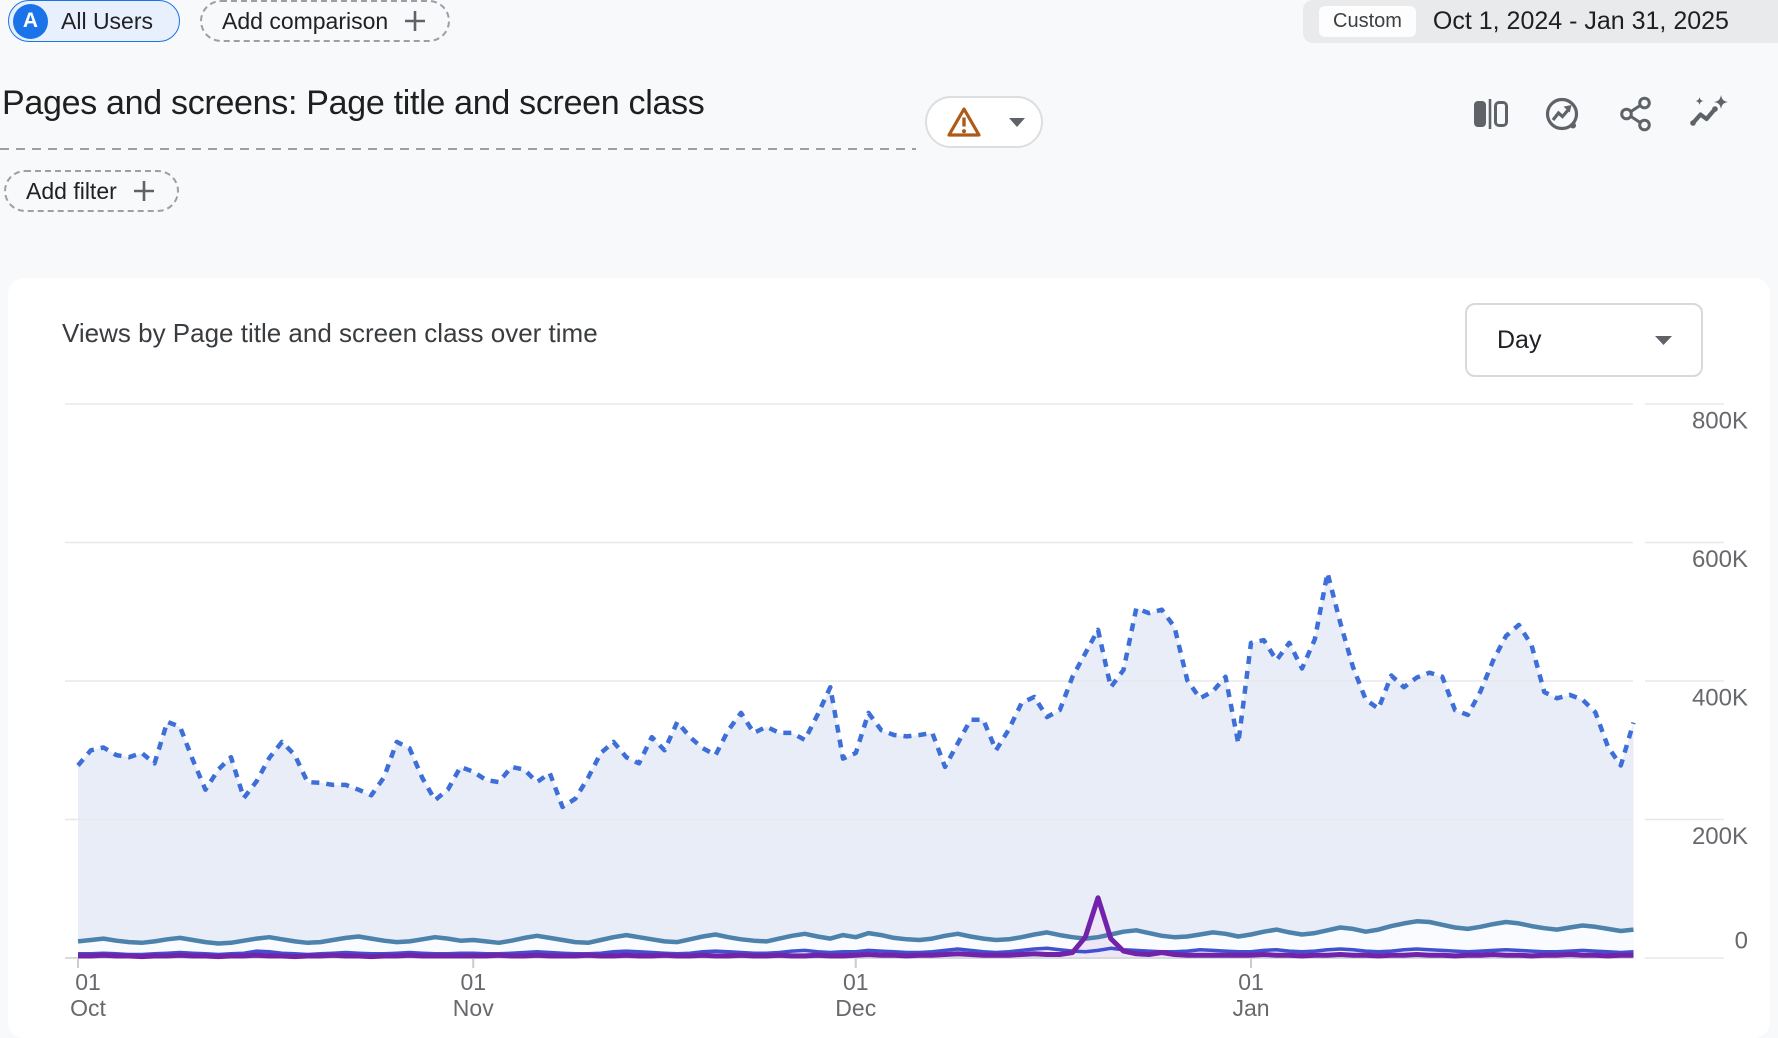  What do you see at coordinates (1584, 340) in the screenshot?
I see `granularity-select: Day` at bounding box center [1584, 340].